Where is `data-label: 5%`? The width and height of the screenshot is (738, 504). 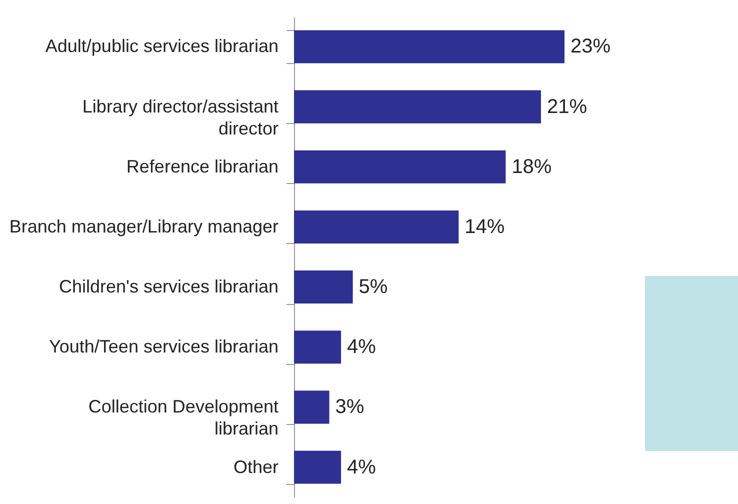
data-label: 5% is located at coordinates (373, 287).